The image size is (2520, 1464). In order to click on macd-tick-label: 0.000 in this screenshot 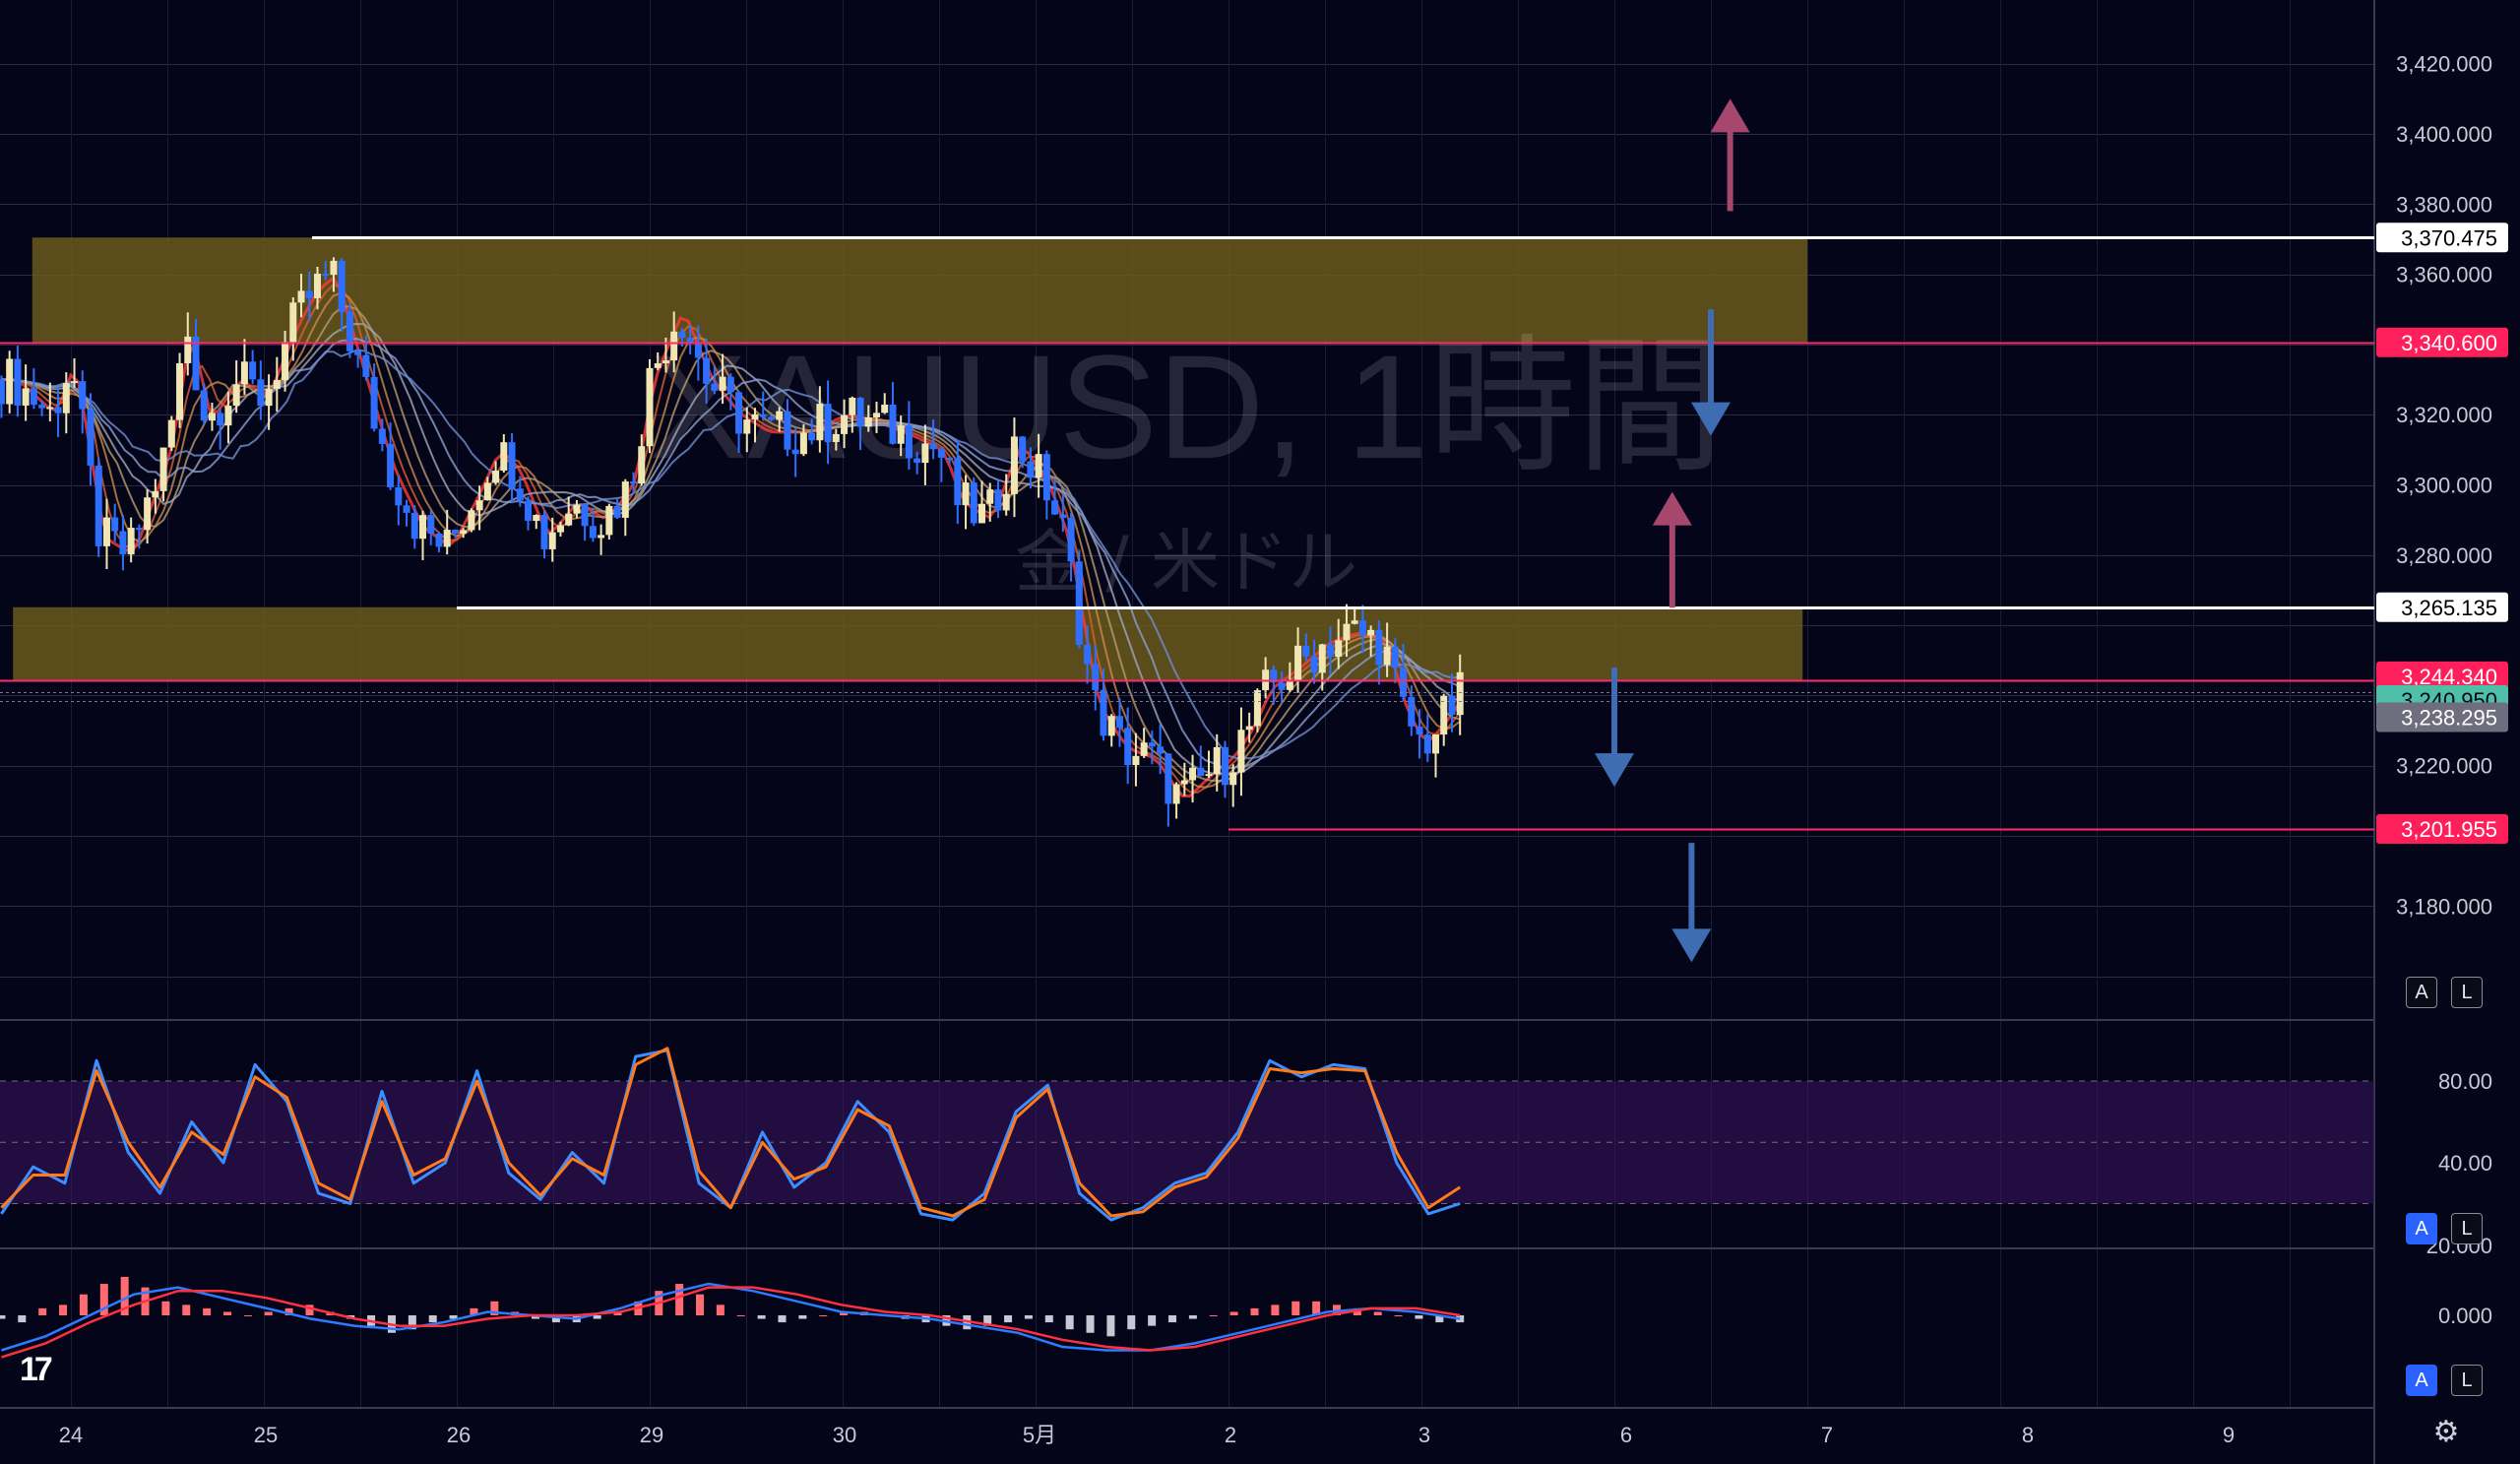, I will do `click(2465, 1316)`.